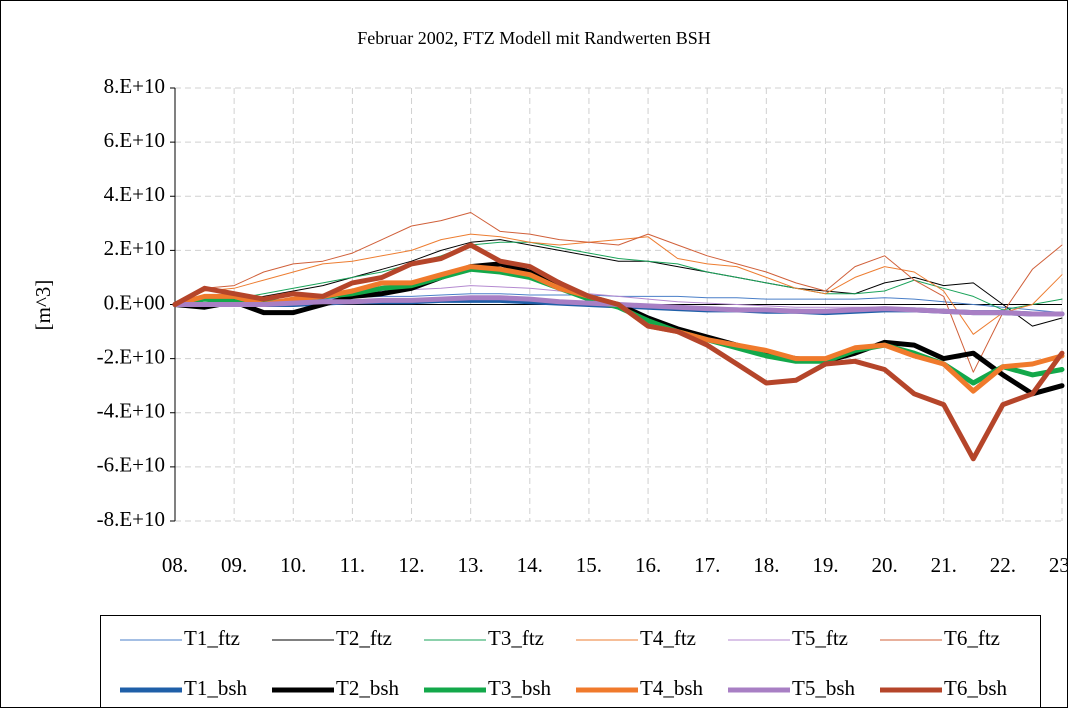 The width and height of the screenshot is (1068, 708). What do you see at coordinates (884, 565) in the screenshot?
I see `x-tick-label: 20.` at bounding box center [884, 565].